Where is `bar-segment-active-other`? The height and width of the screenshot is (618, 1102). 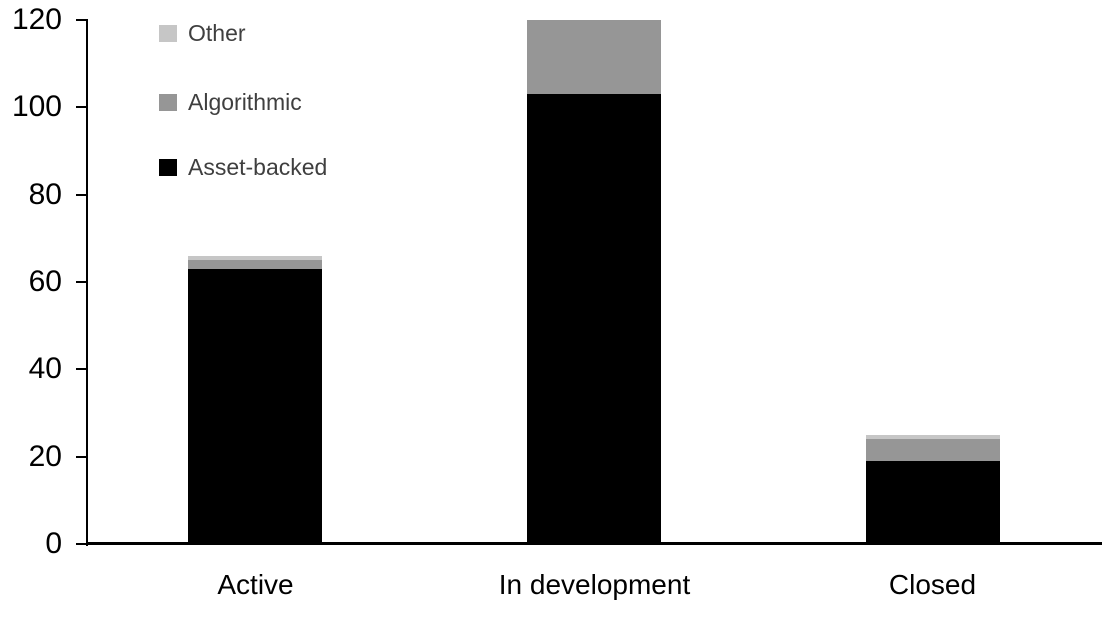 bar-segment-active-other is located at coordinates (255, 258).